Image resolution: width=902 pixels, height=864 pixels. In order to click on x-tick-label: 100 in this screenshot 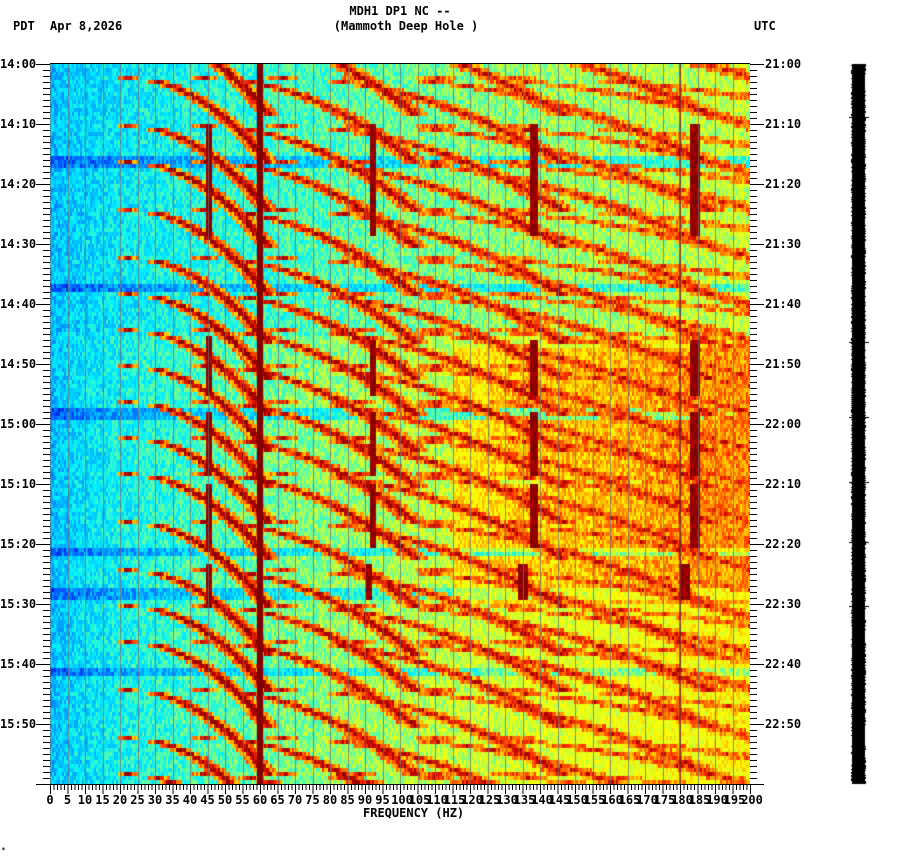, I will do `click(402, 800)`.